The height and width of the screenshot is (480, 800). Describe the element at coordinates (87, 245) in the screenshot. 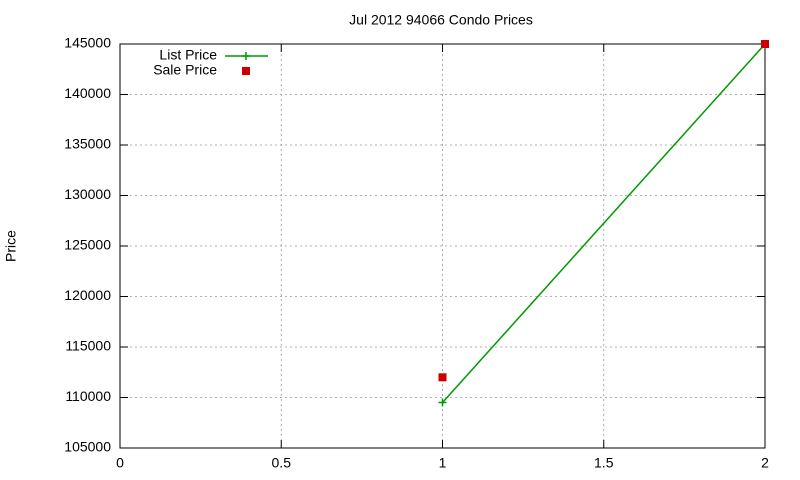

I see `y-tick-label: 125000` at that location.